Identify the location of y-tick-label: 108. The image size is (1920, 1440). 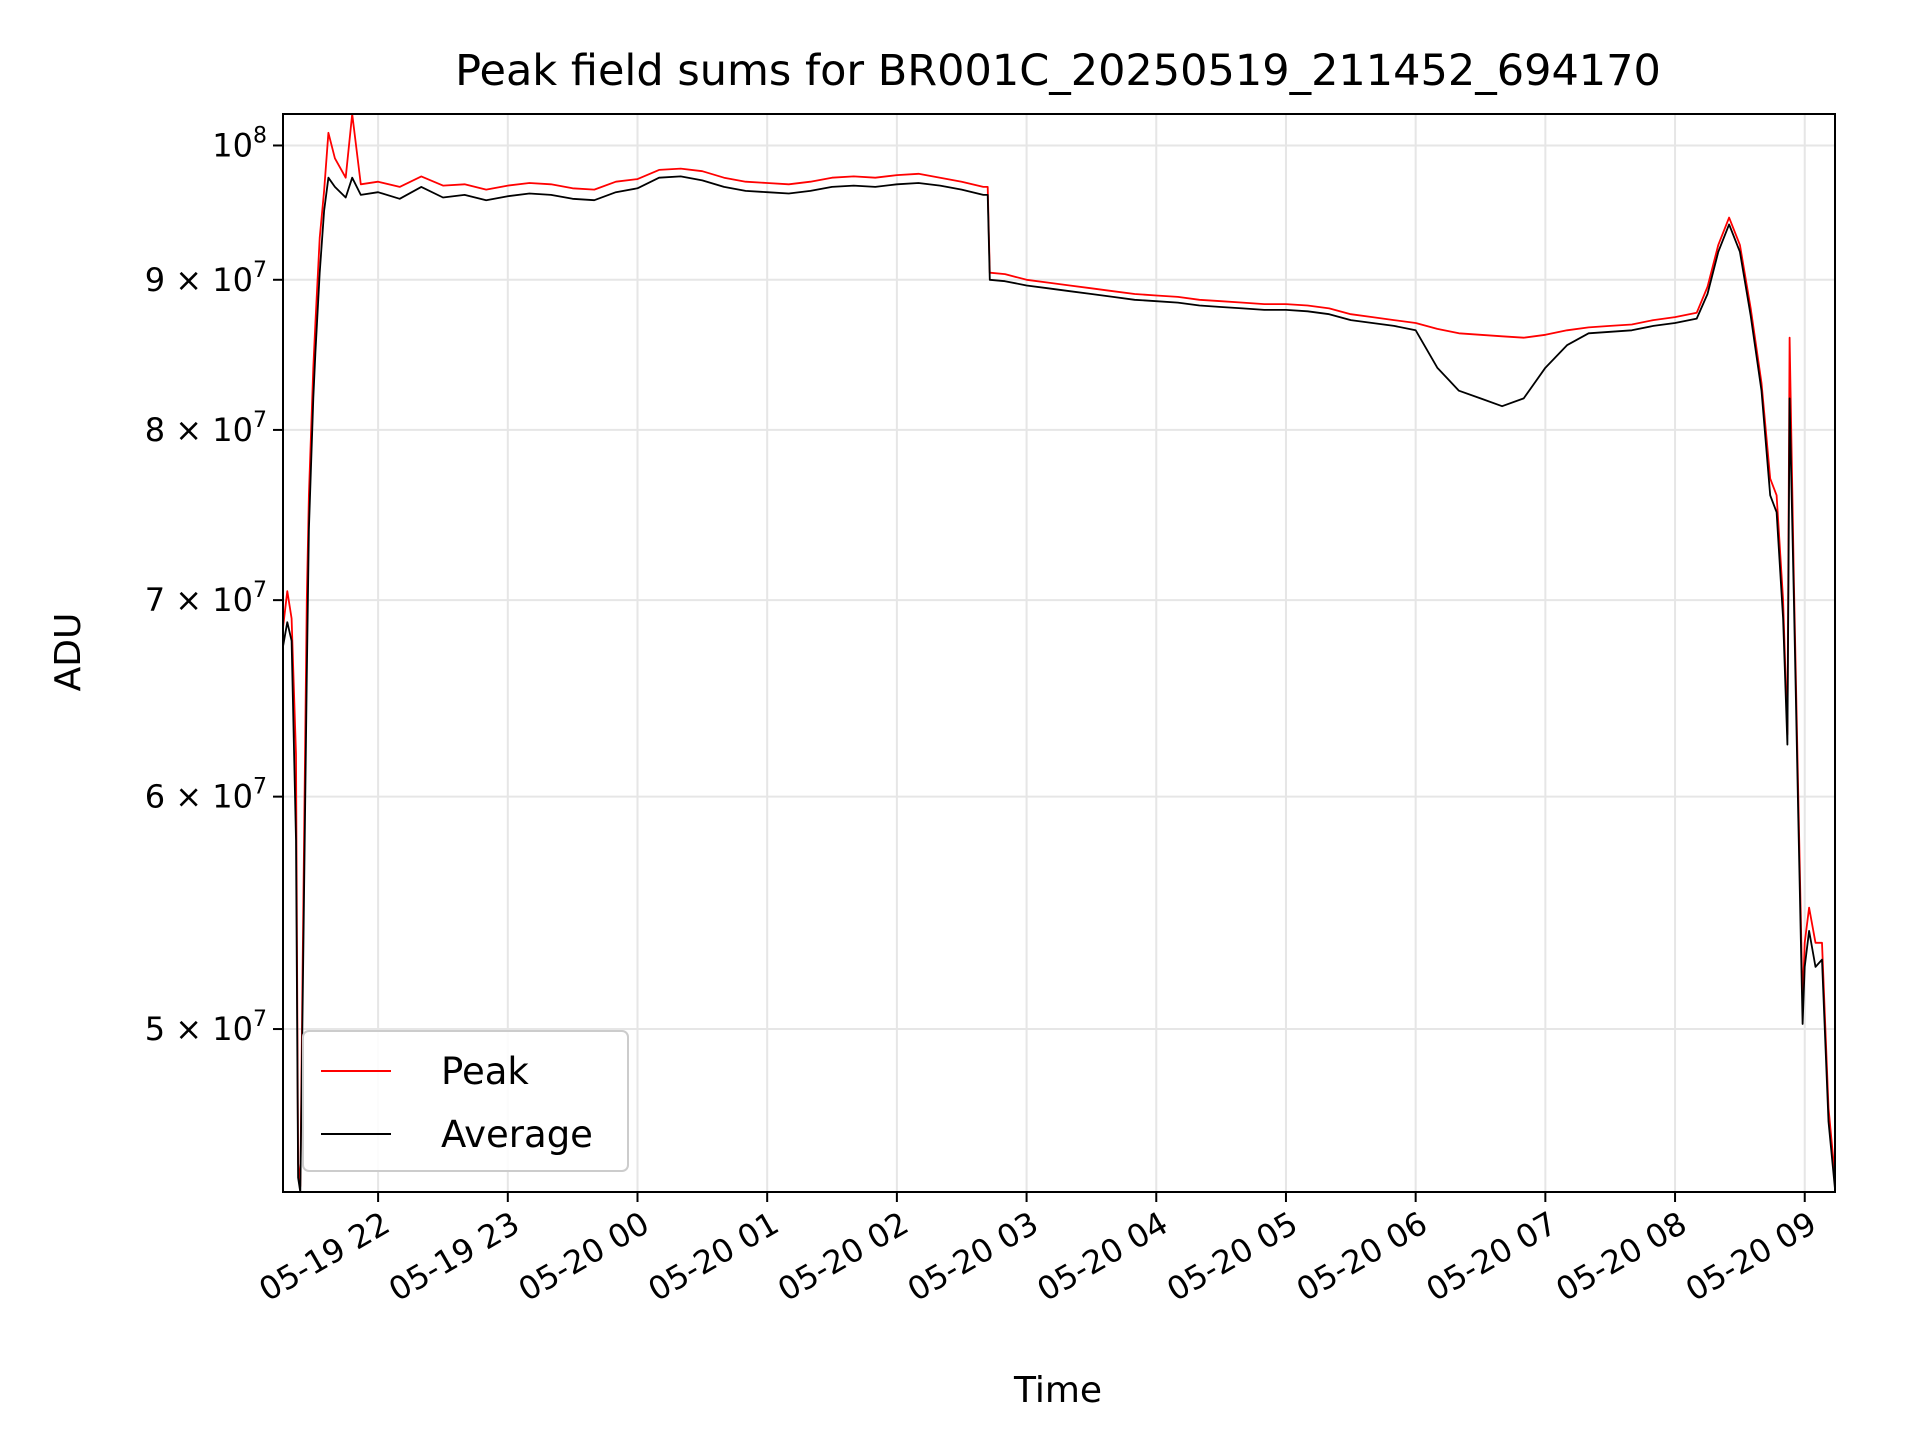
(239, 143).